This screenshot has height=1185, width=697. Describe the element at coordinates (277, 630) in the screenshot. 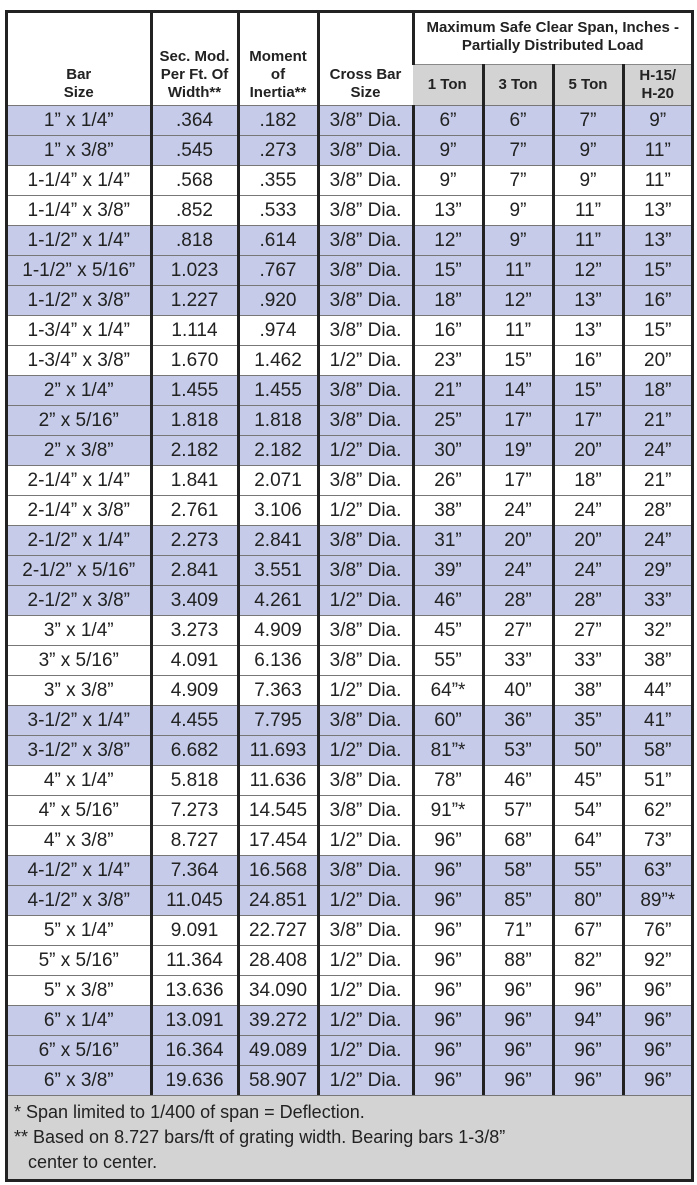

I see `moment-of-inertia-cell: 4.909` at that location.